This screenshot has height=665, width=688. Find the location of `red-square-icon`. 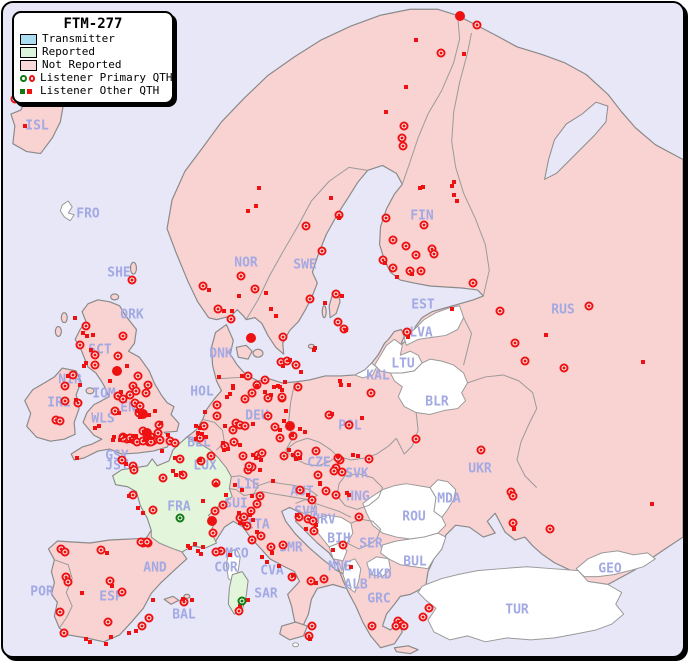

red-square-icon is located at coordinates (29, 91).